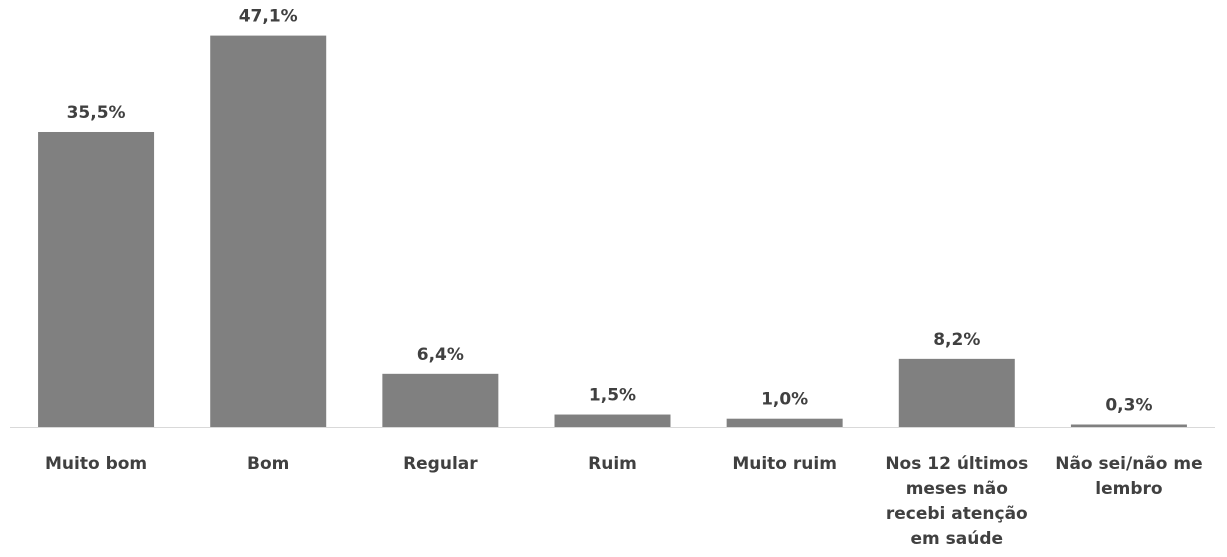 This screenshot has width=1227, height=557. What do you see at coordinates (1128, 464) in the screenshot?
I see `category-label-line: Não sei/não me` at bounding box center [1128, 464].